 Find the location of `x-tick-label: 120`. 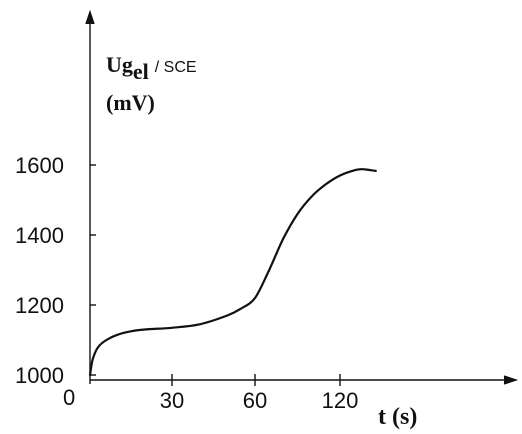

x-tick-label: 120 is located at coordinates (340, 400).